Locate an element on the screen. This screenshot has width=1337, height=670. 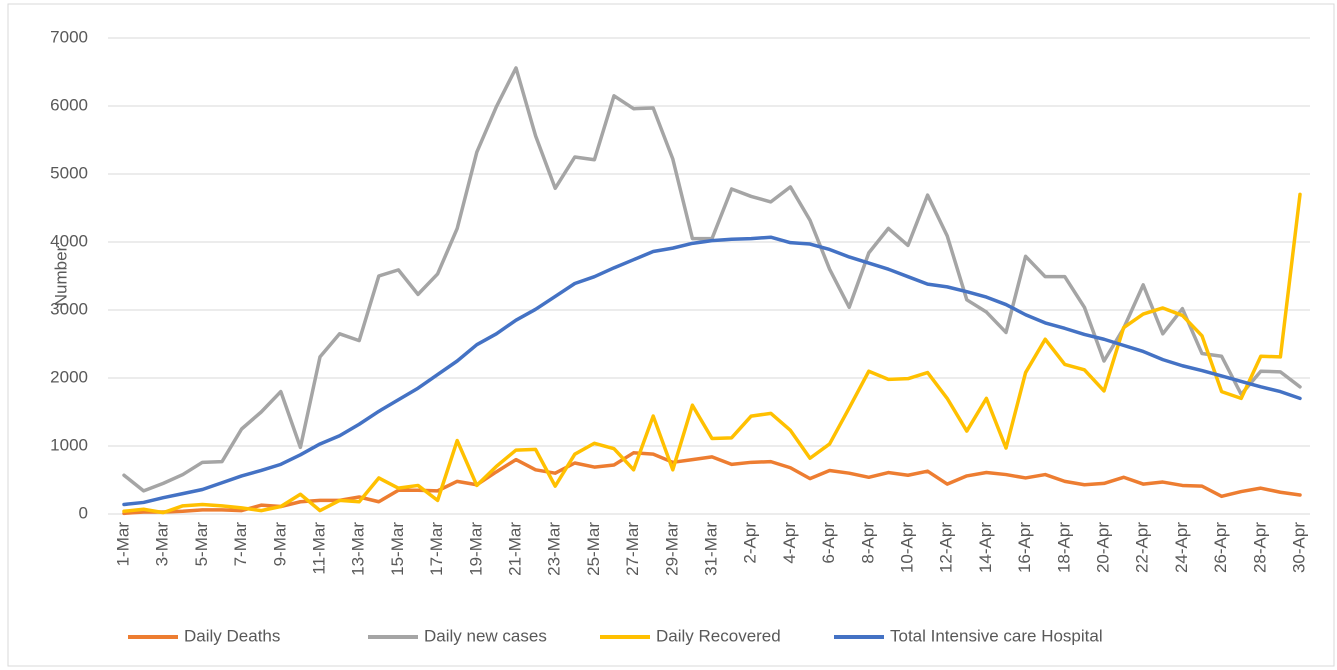
x-tick-label: 13-Mar is located at coordinates (358, 549).